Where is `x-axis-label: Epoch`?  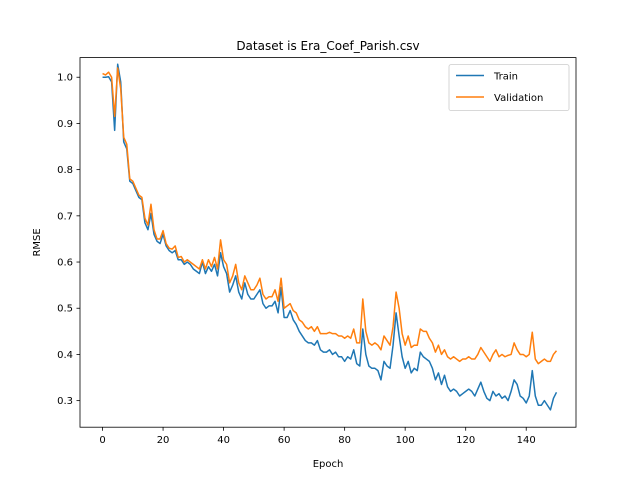 x-axis-label: Epoch is located at coordinates (328, 464).